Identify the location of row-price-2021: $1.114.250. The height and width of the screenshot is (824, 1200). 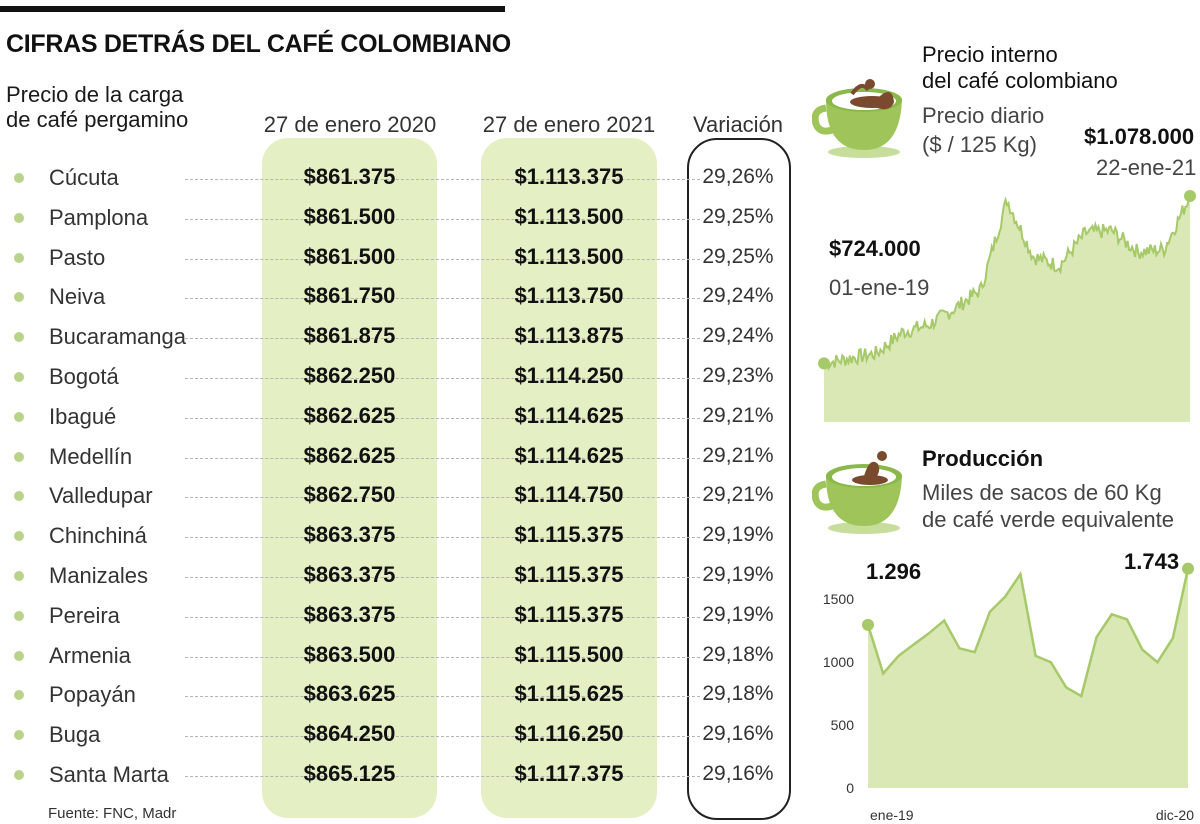
(569, 375).